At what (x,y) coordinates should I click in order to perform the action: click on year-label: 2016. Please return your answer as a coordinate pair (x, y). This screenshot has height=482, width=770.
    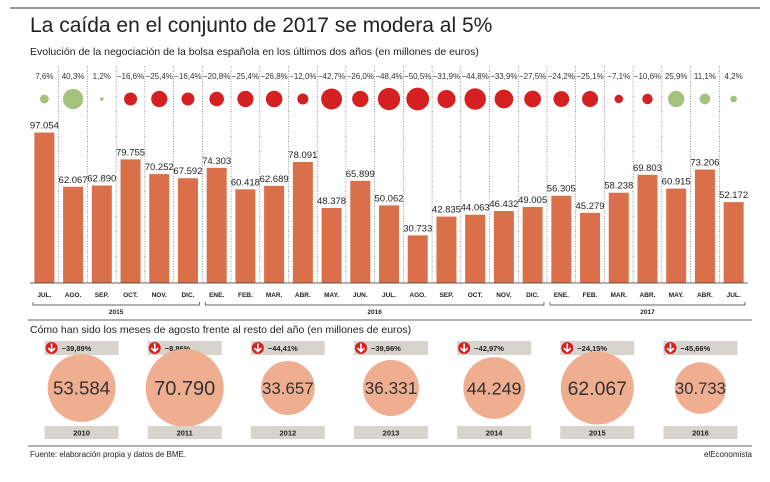
    Looking at the image, I should click on (374, 312).